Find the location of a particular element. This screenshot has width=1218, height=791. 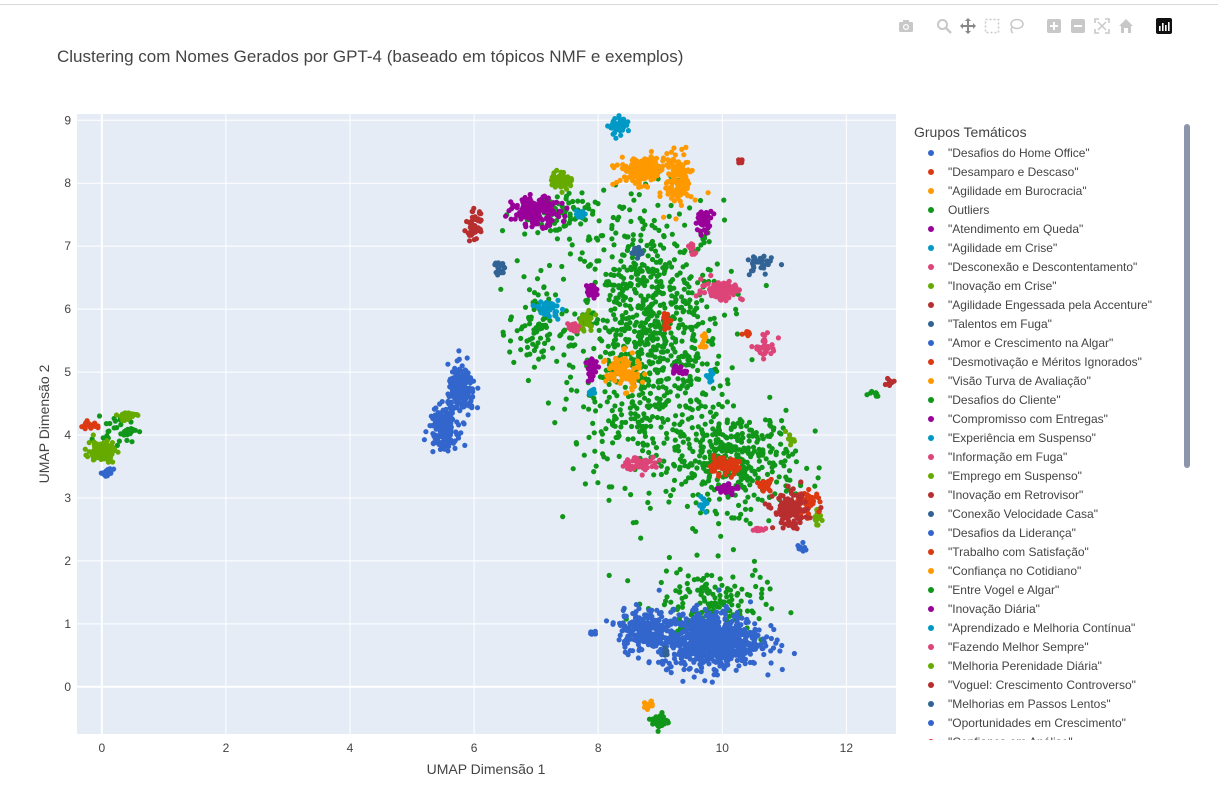

camera-icon is located at coordinates (906, 26).